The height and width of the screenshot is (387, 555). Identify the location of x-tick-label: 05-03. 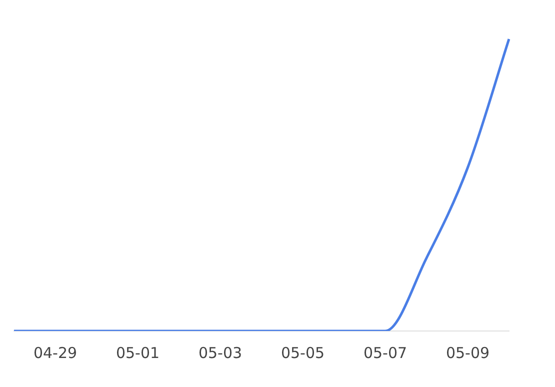
(220, 353).